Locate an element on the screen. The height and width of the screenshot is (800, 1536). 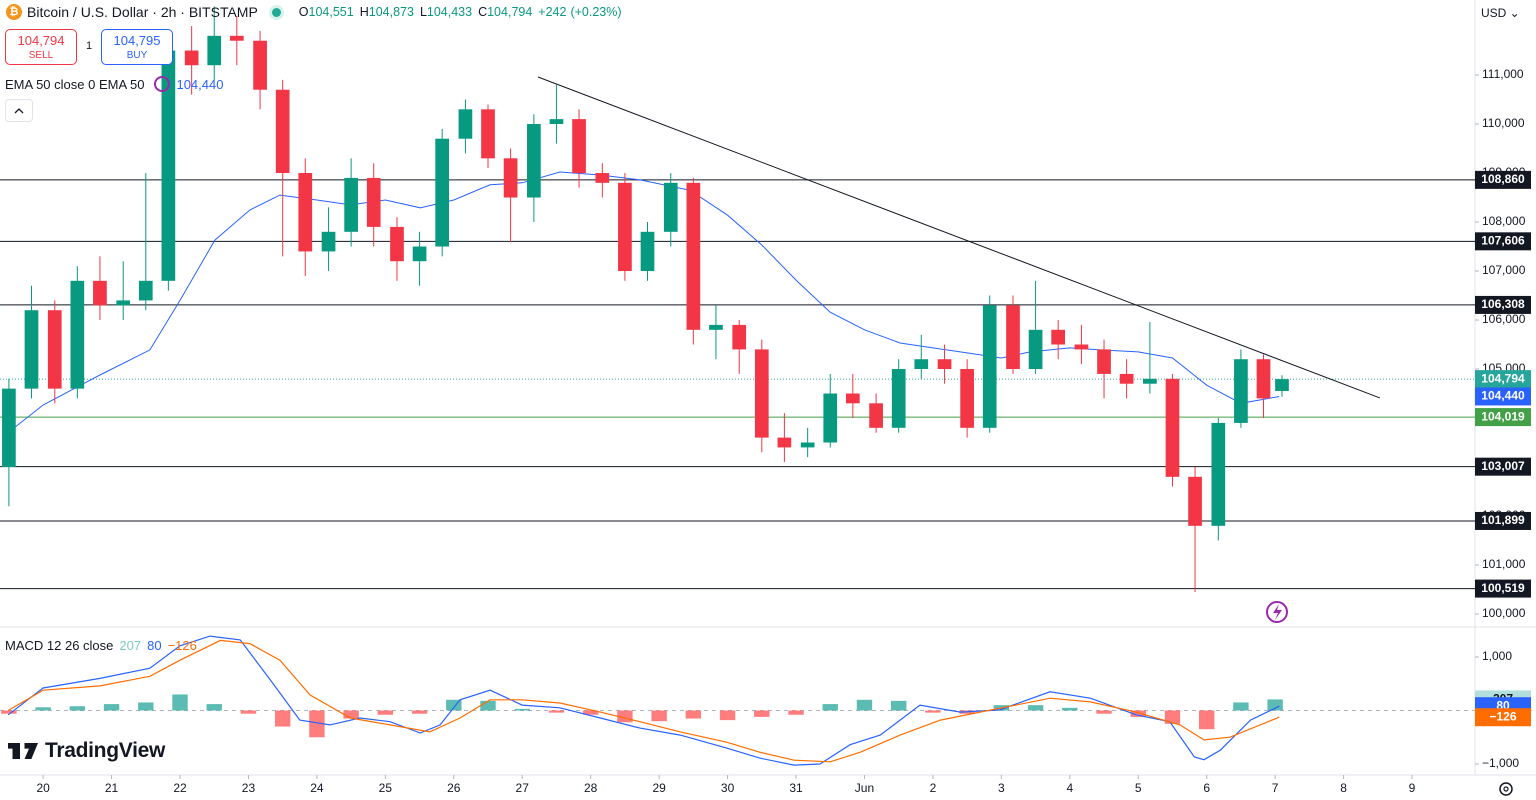
x-tick-label: 24 is located at coordinates (317, 788).